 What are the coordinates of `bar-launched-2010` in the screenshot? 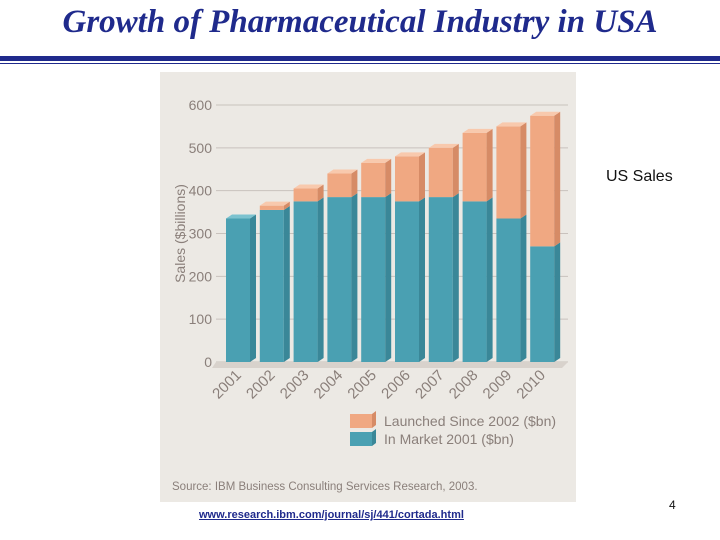 It's located at (542, 181).